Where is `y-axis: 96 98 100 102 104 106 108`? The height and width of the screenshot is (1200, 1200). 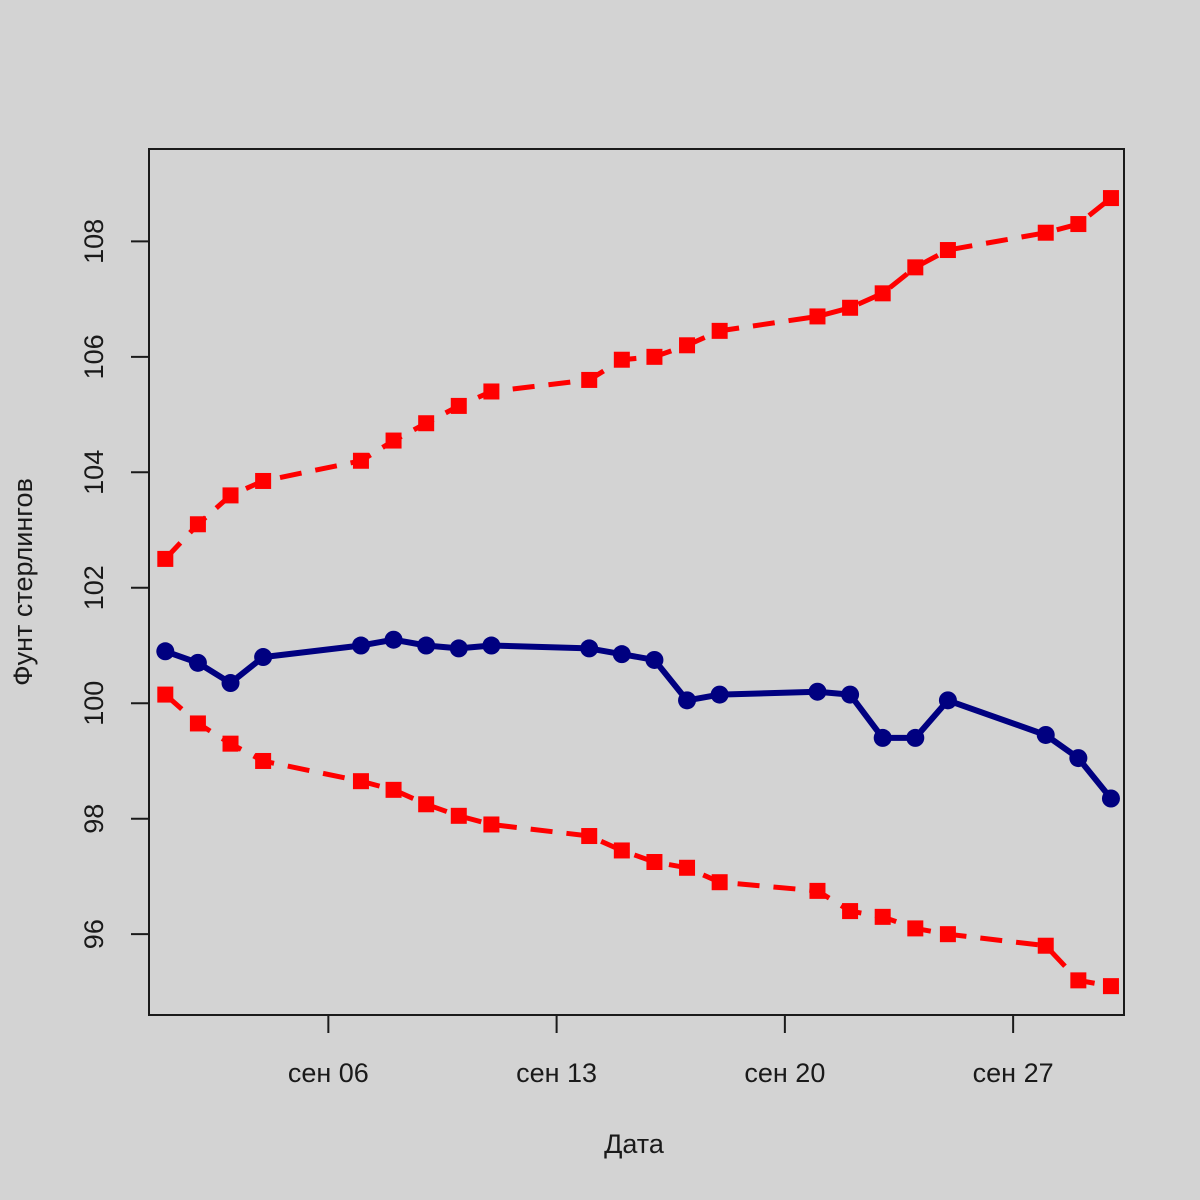 y-axis: 96 98 100 102 104 106 108 is located at coordinates (114, 584).